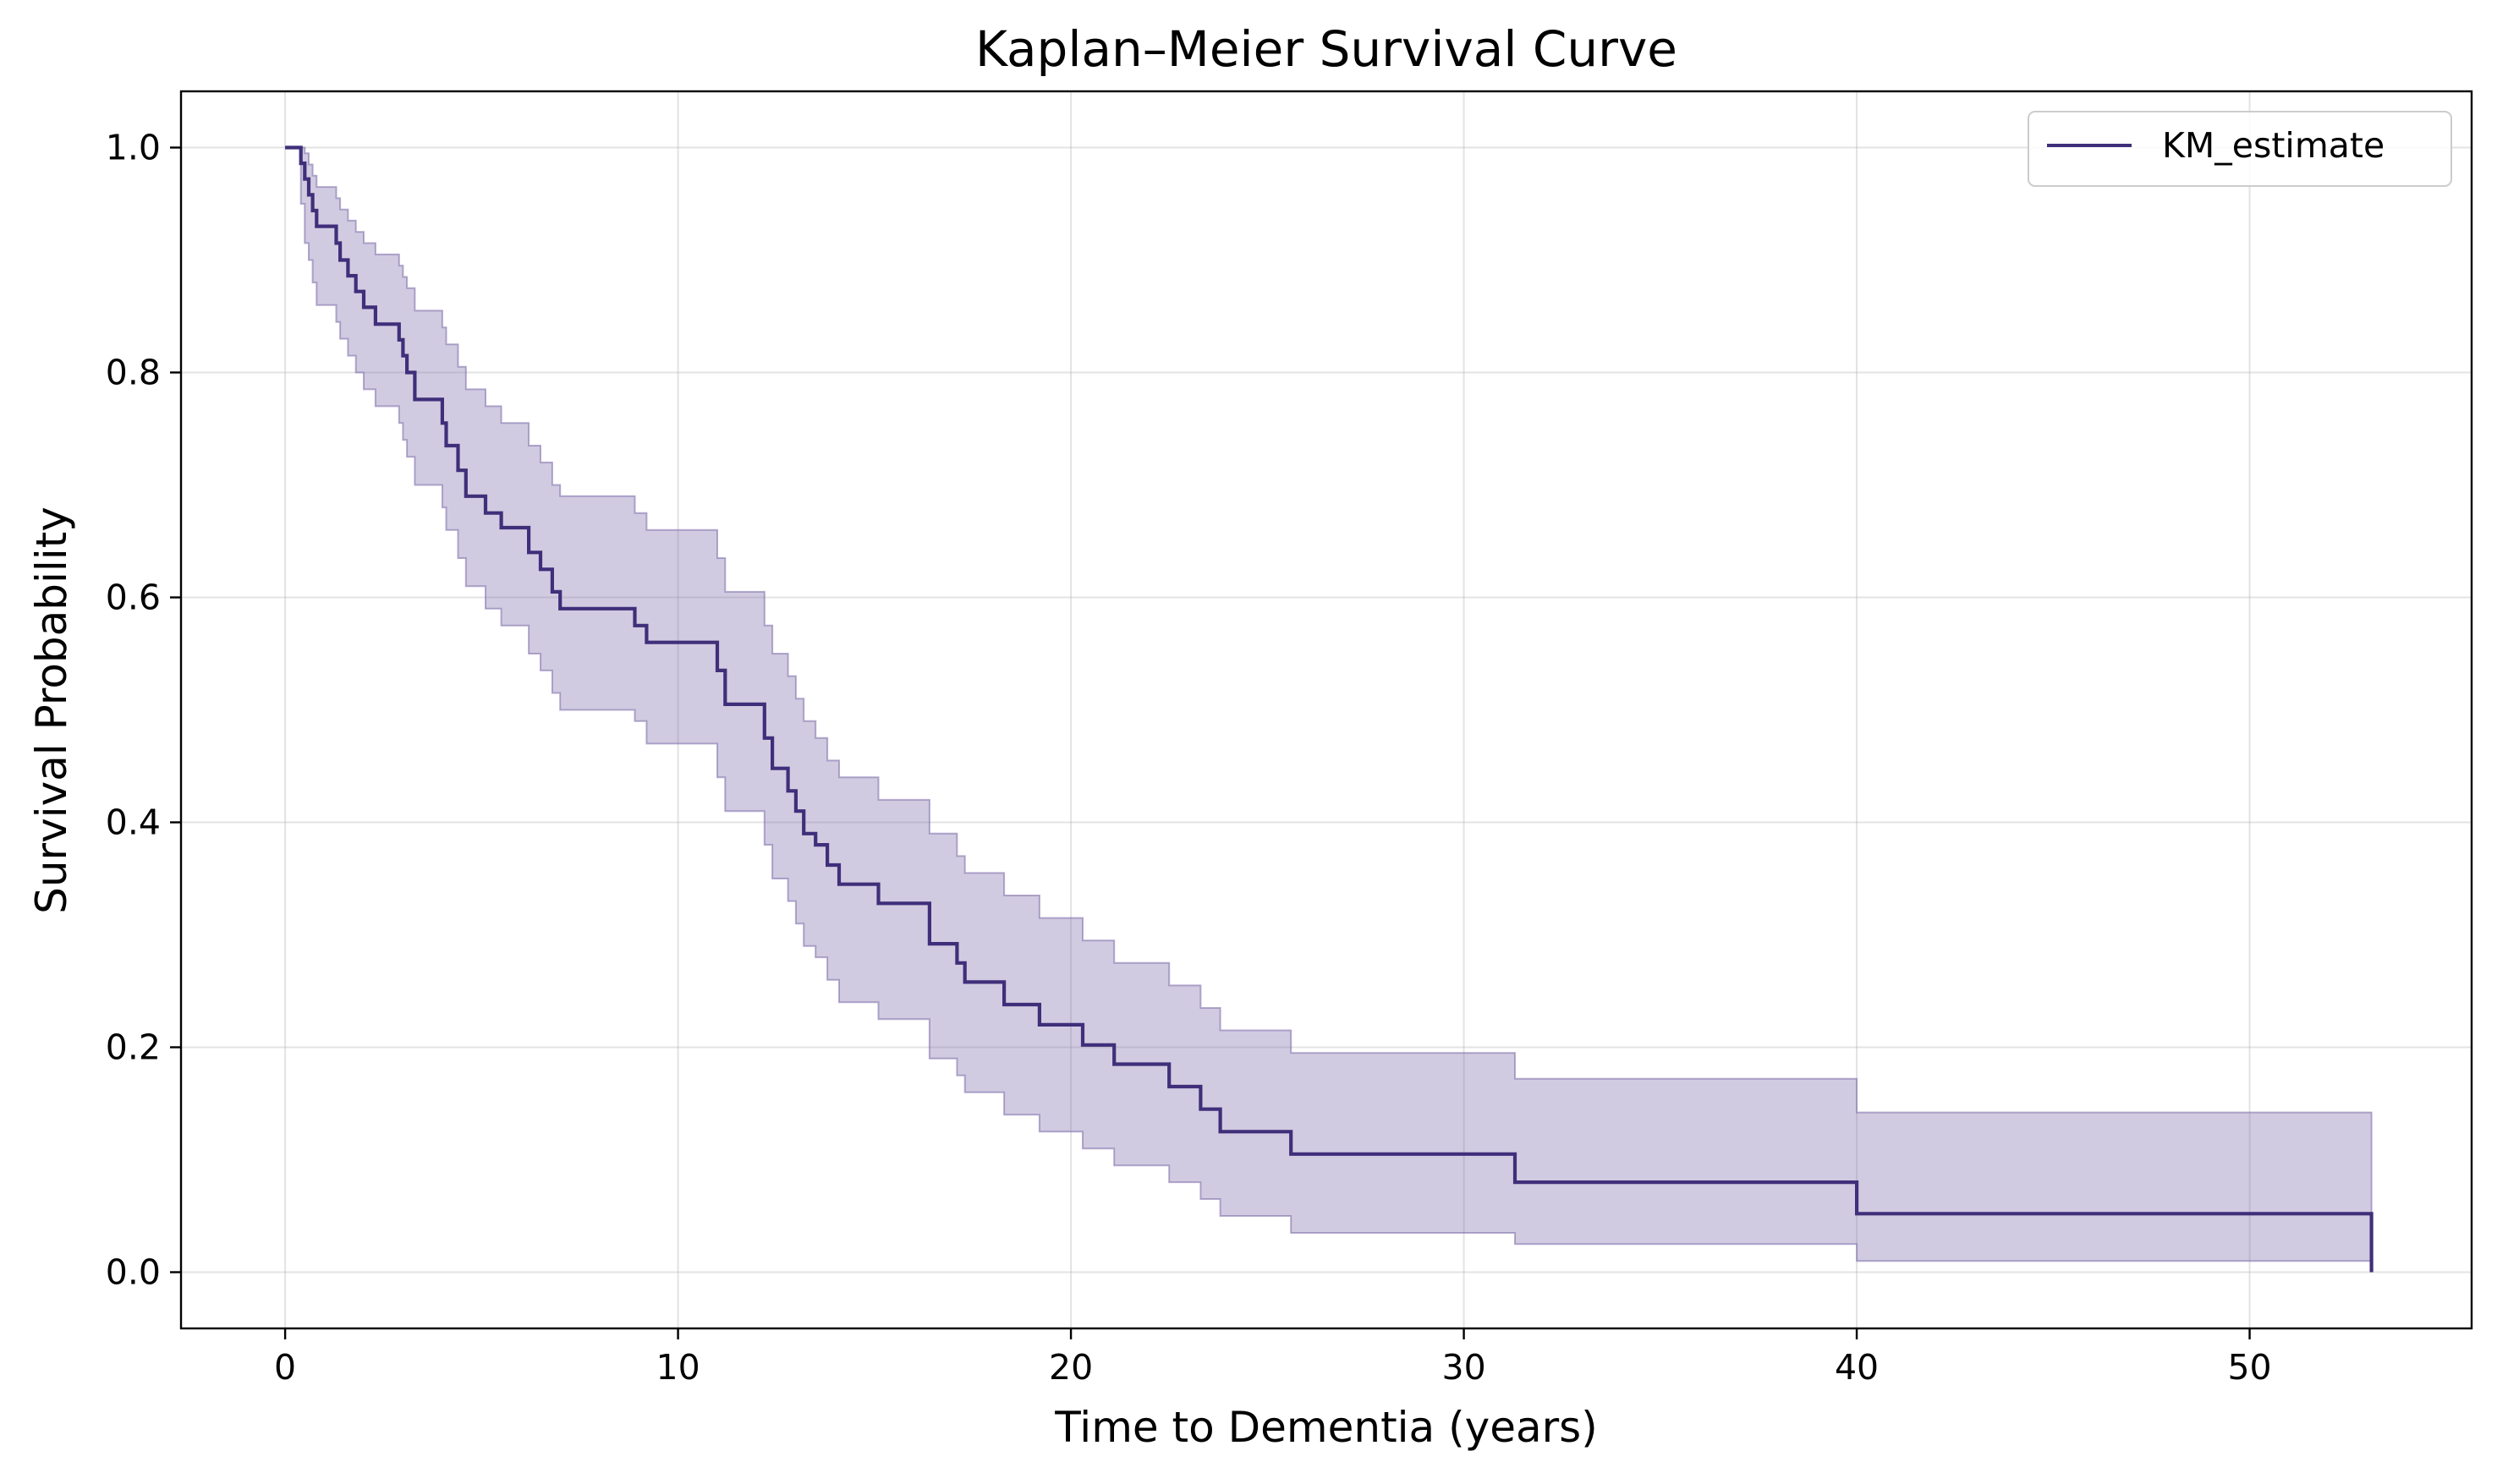  Describe the element at coordinates (1071, 1367) in the screenshot. I see `x-tick-label: 20` at that location.